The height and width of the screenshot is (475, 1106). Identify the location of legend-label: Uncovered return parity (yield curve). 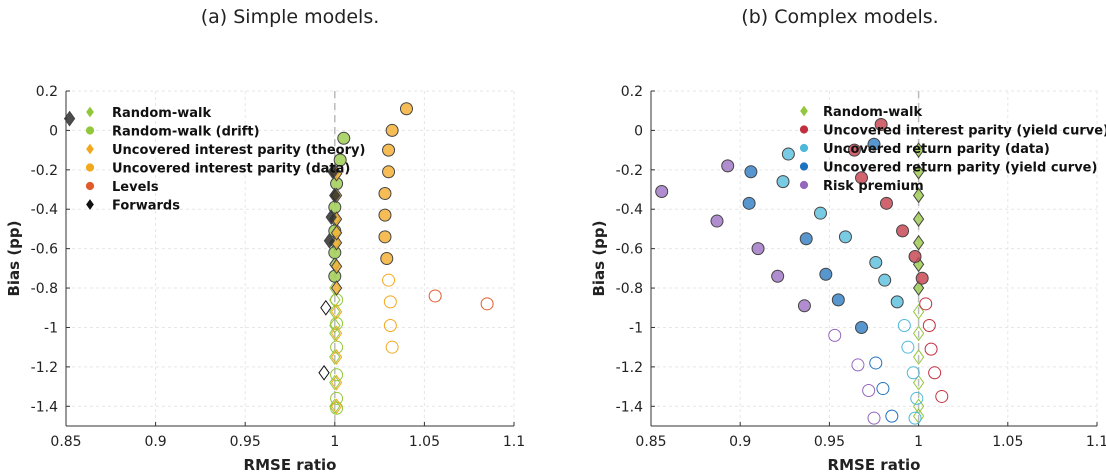
(960, 168).